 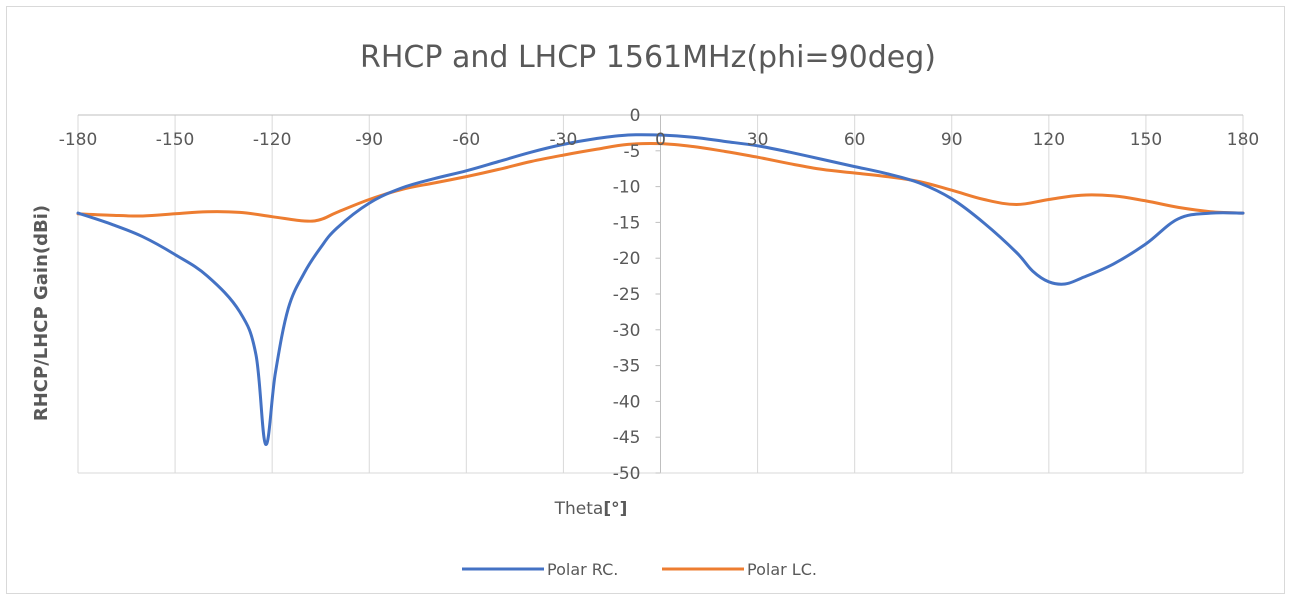 I want to click on x-axis-label: Theta[°], so click(x=591, y=509).